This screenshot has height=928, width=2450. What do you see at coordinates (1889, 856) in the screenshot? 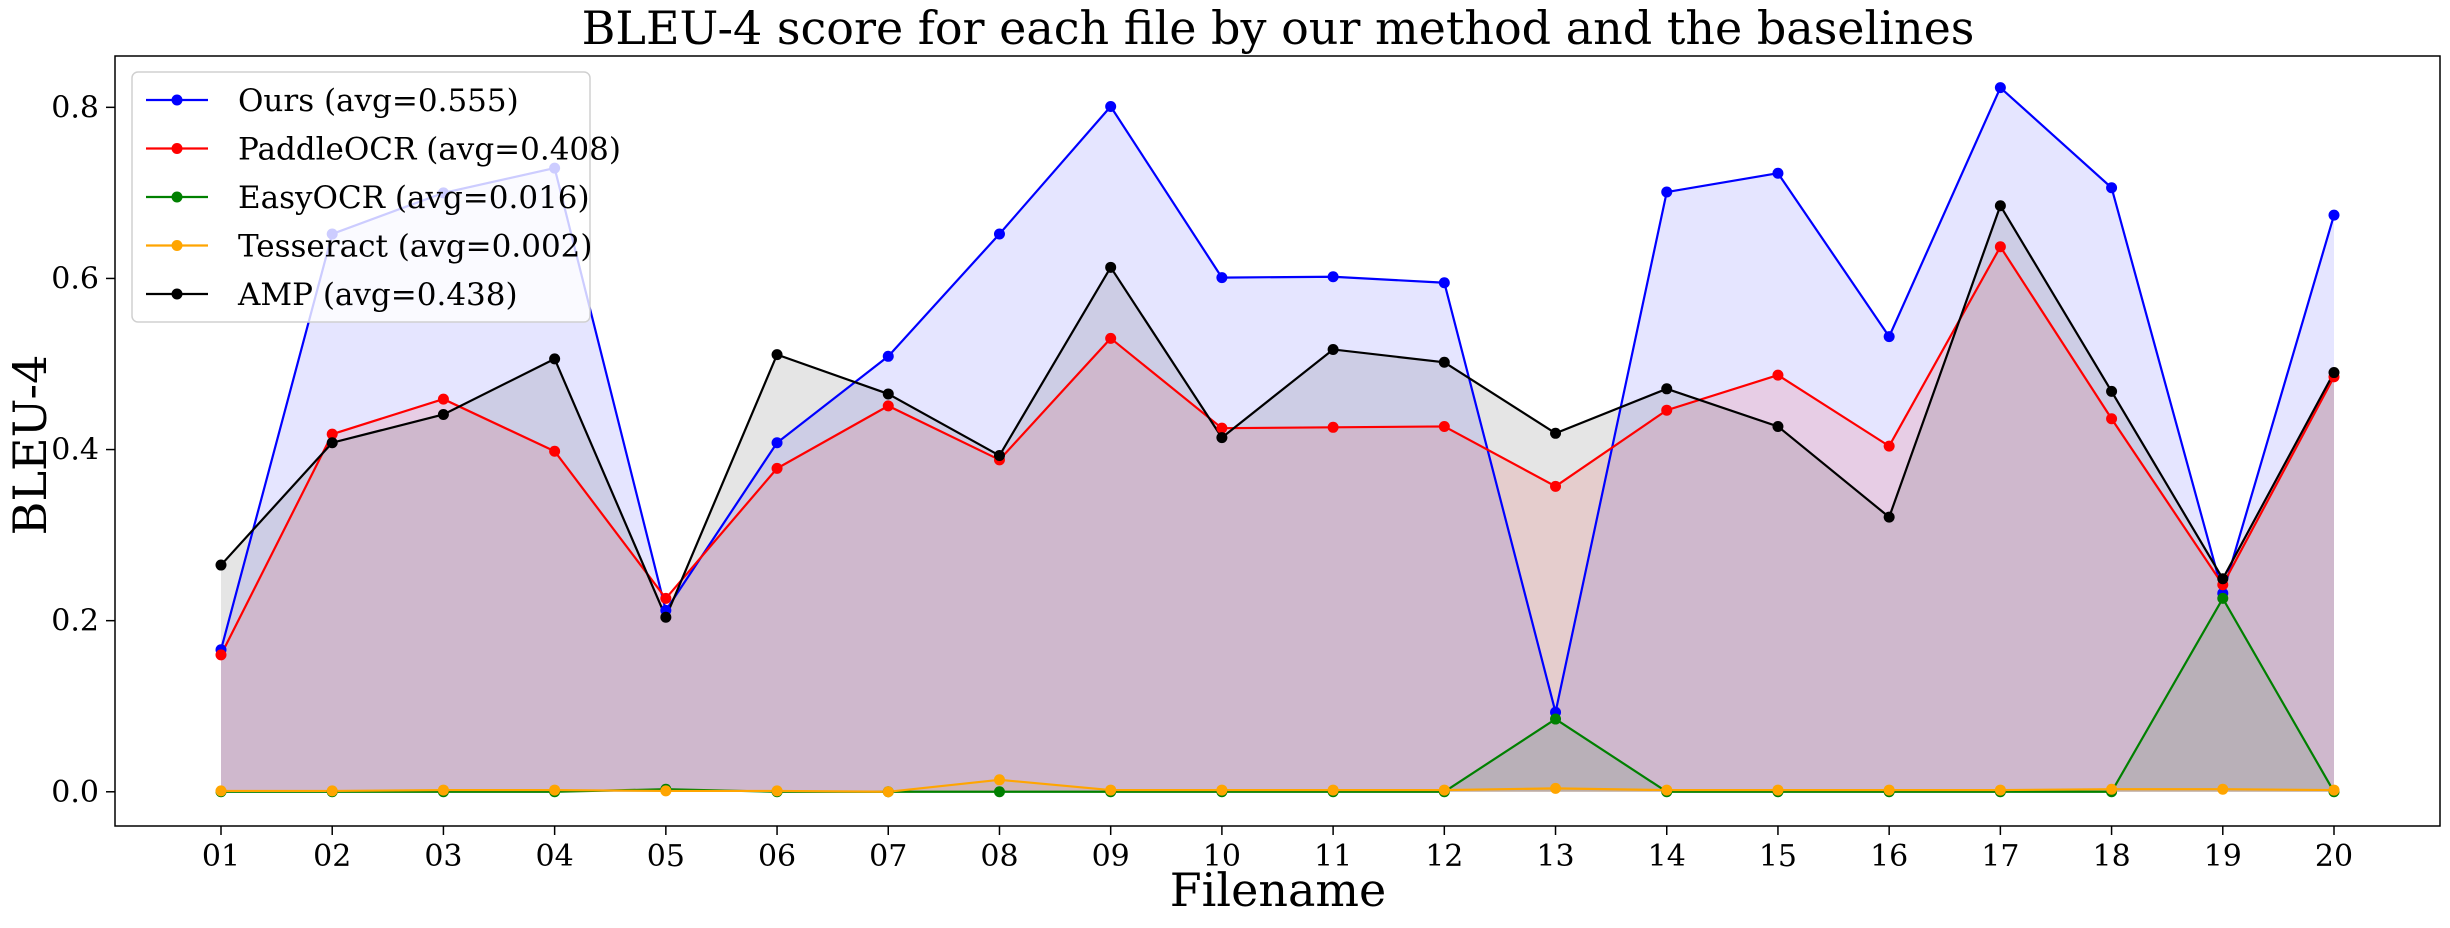
I see `x-tick-label: 16` at bounding box center [1889, 856].